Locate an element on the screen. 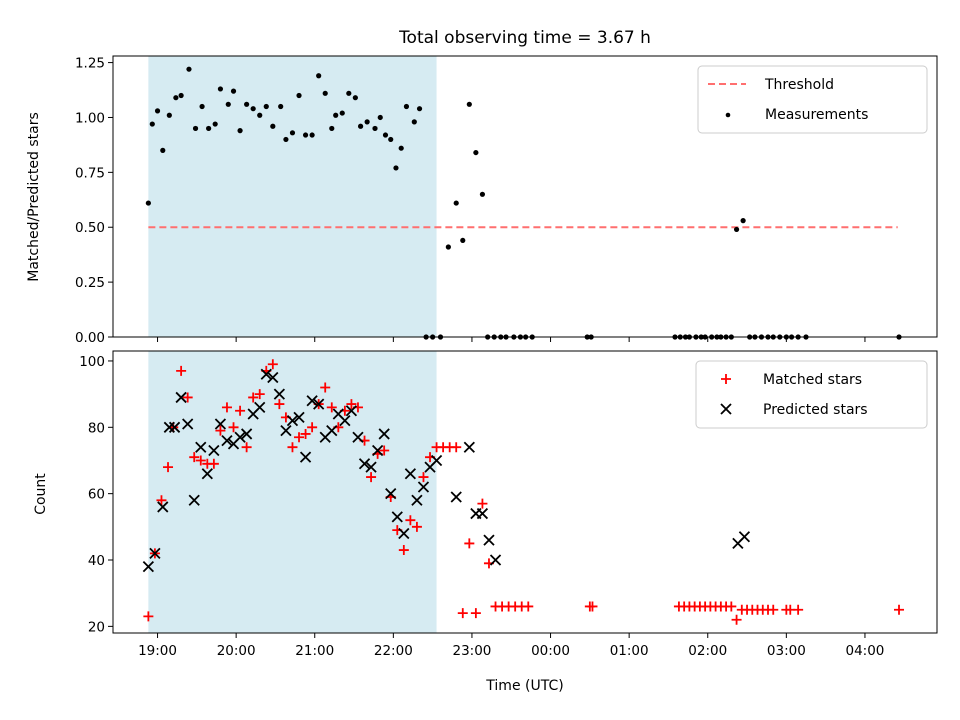  x-tick-label: 04:00 is located at coordinates (864, 651).